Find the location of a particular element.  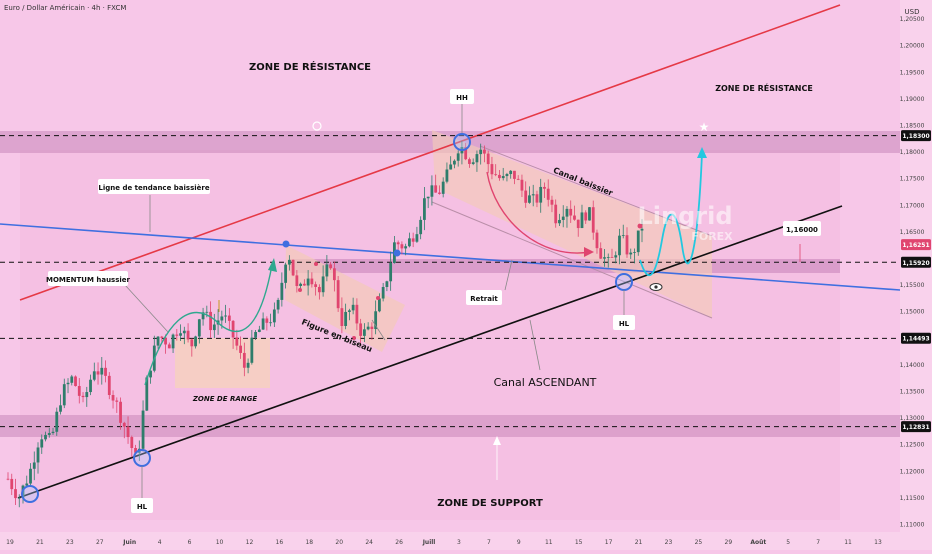

price-badge-label-1: 1,16251 is located at coordinates (915, 245).